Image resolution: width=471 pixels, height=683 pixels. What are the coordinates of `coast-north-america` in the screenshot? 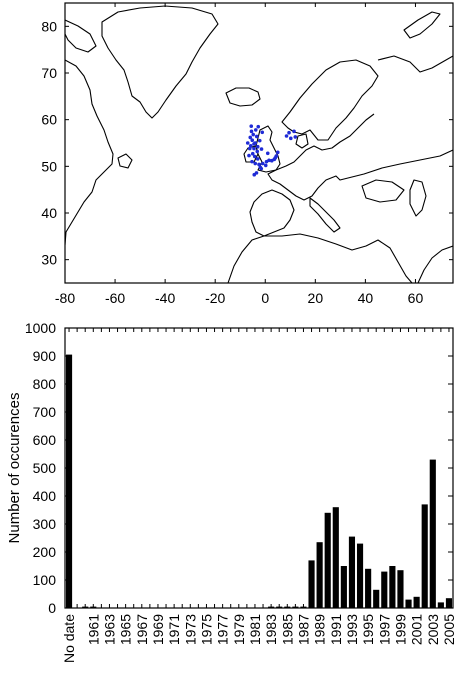 It's located at (89, 152).